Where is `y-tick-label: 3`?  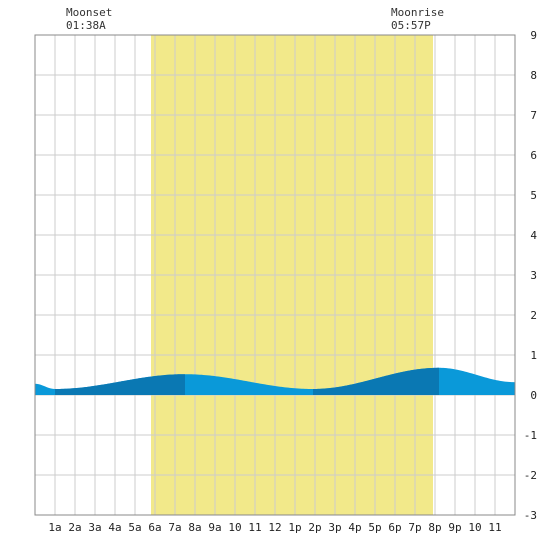 y-tick-label: 3 is located at coordinates (533, 275).